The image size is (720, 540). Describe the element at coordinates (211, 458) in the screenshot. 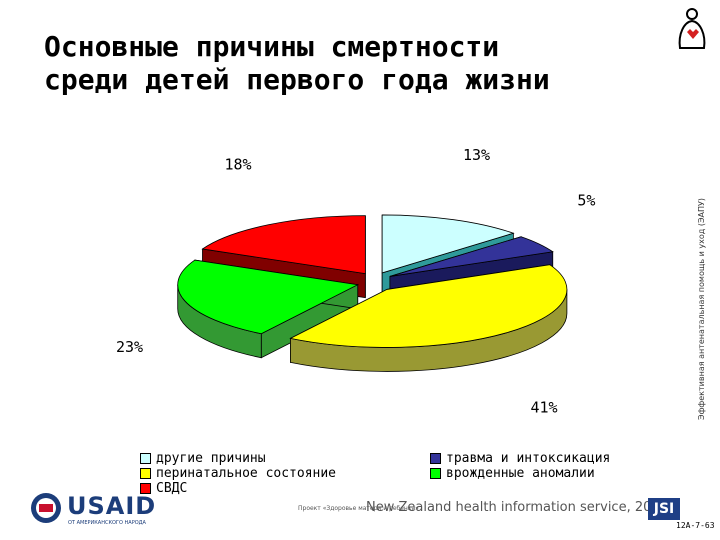

I see `legend-label: другие причины` at that location.